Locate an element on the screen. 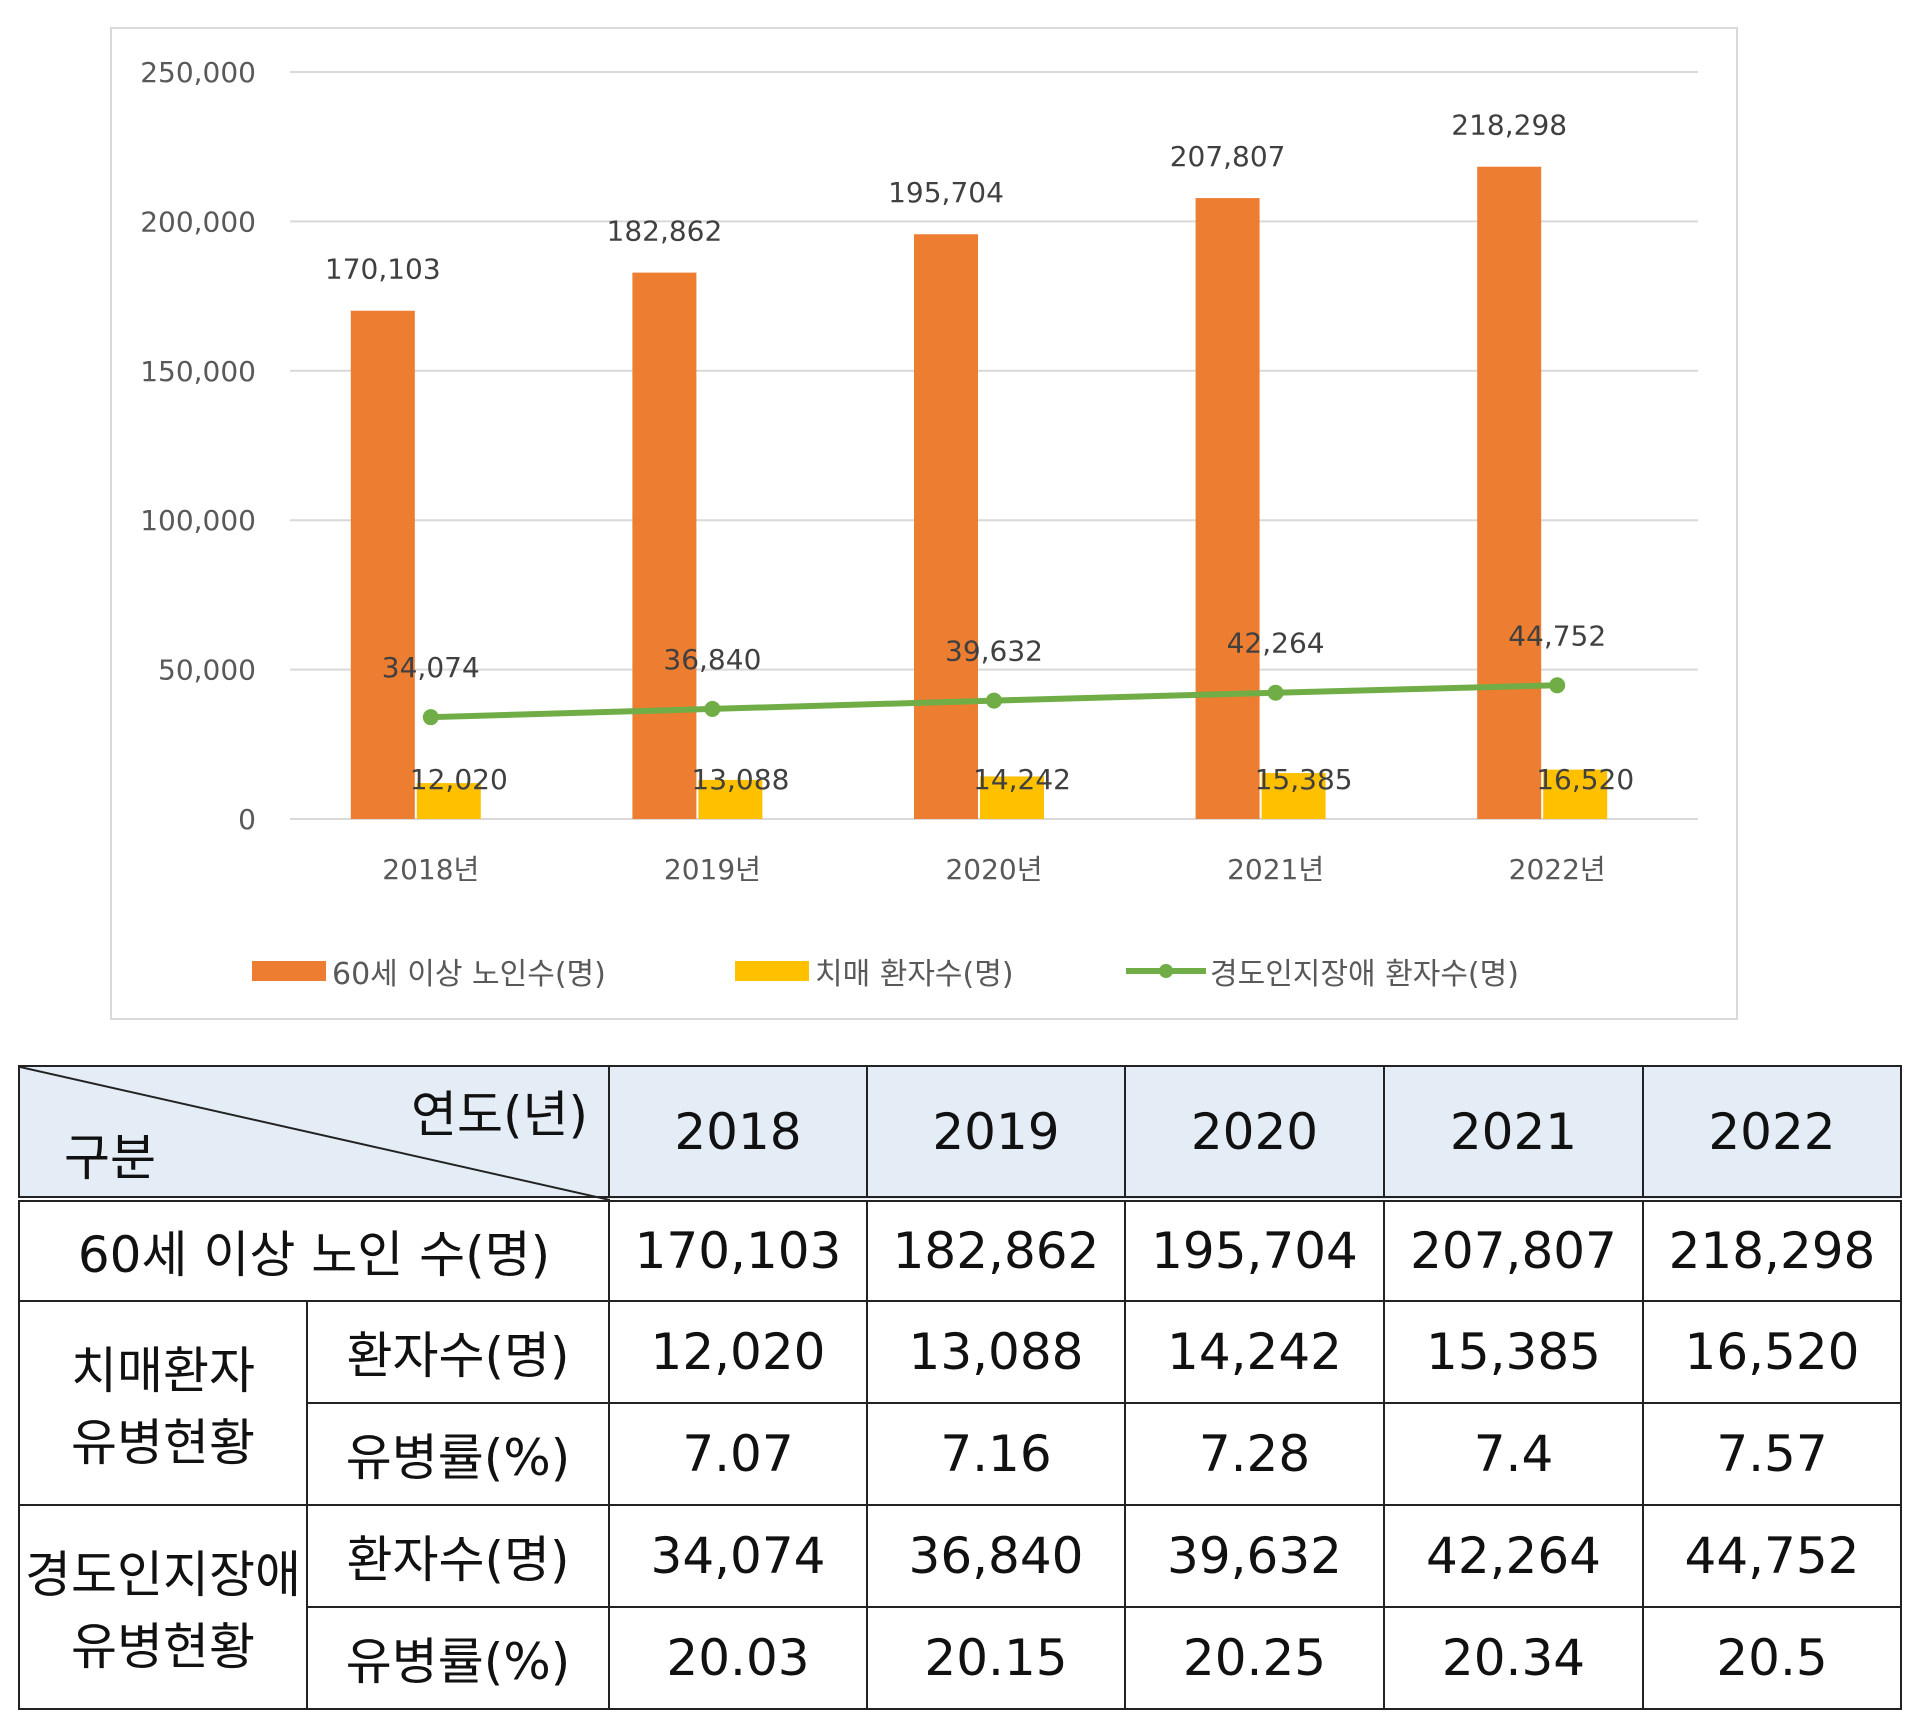 This screenshot has width=1916, height=1726. cell: 20.03 is located at coordinates (738, 1658).